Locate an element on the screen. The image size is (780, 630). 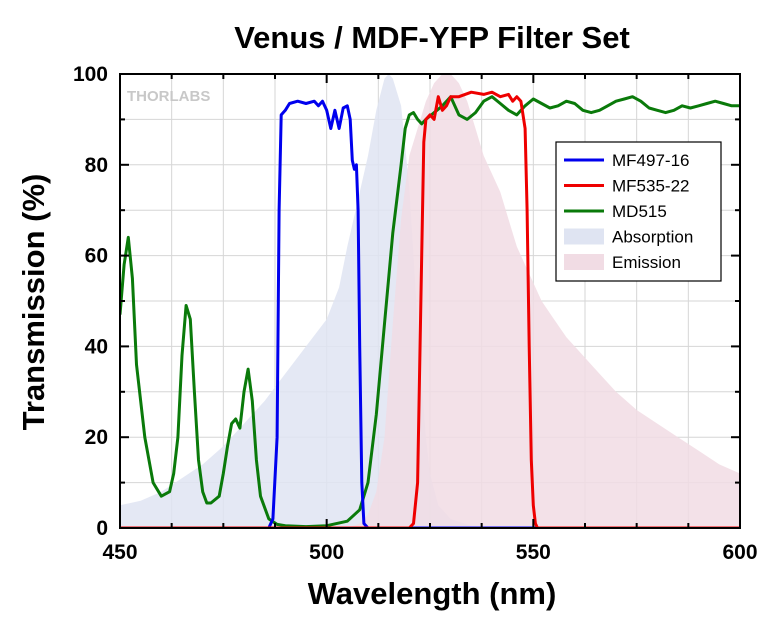
y-tick-label: 40 is located at coordinates (96, 346).